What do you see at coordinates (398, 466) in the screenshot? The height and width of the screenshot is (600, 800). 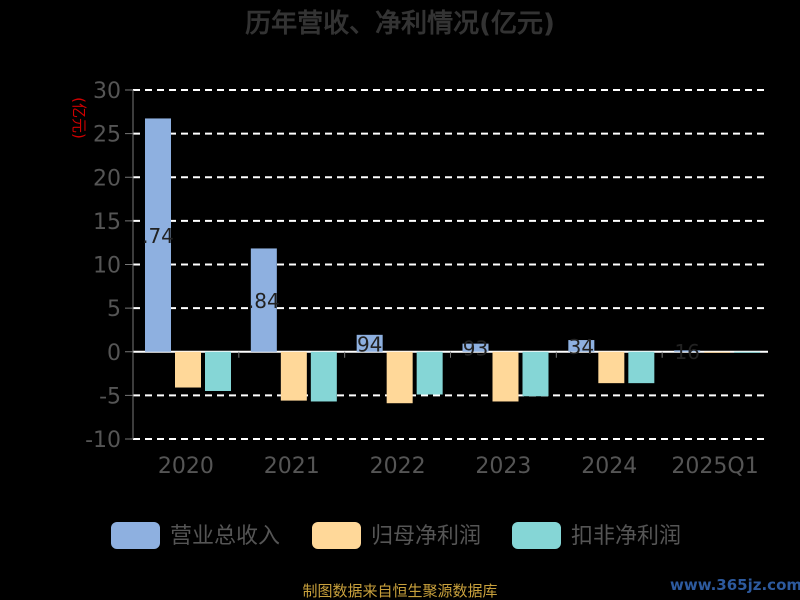 I see `x-tick-label: 2022` at bounding box center [398, 466].